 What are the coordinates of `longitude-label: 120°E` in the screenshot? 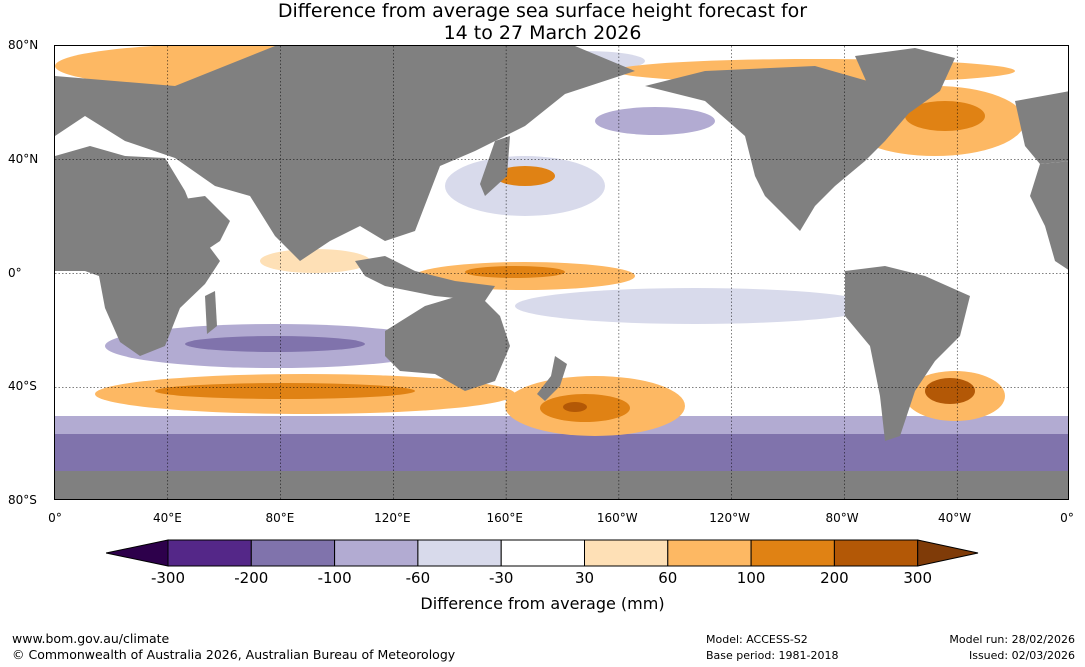 It's located at (392, 518).